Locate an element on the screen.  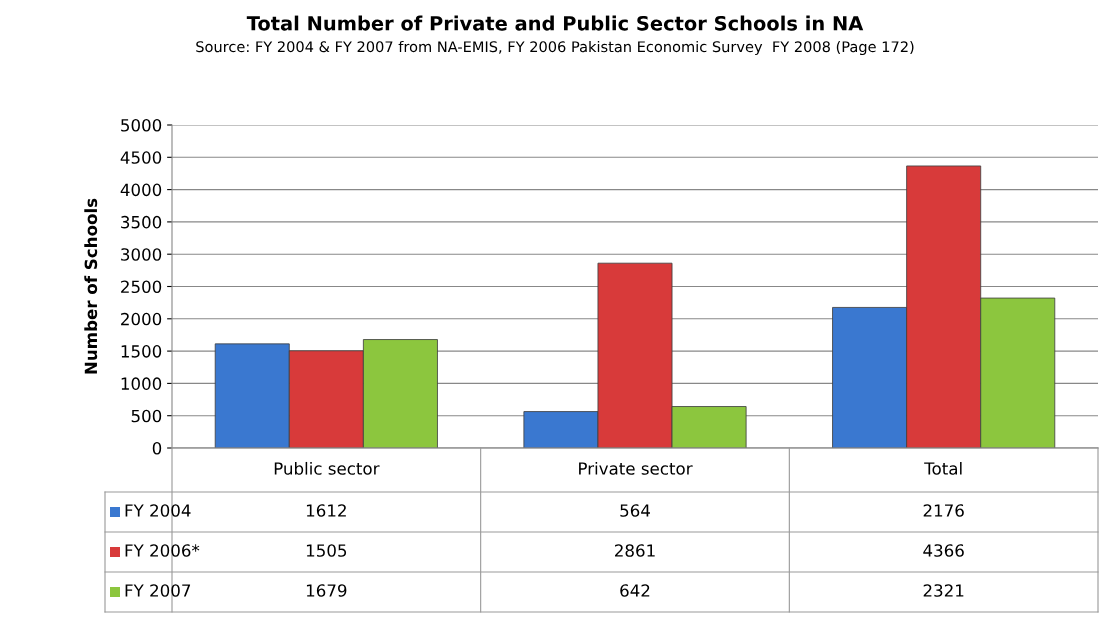
data-label: 4366 is located at coordinates (943, 550).